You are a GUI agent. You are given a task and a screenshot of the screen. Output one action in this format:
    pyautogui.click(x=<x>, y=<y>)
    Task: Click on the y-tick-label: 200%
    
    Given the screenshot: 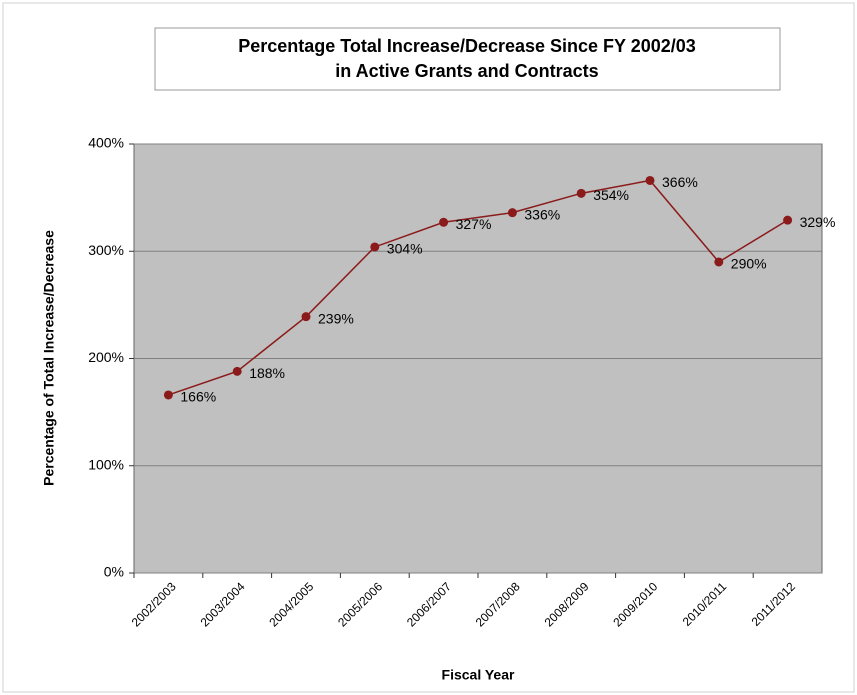 What is the action you would take?
    pyautogui.click(x=106, y=357)
    